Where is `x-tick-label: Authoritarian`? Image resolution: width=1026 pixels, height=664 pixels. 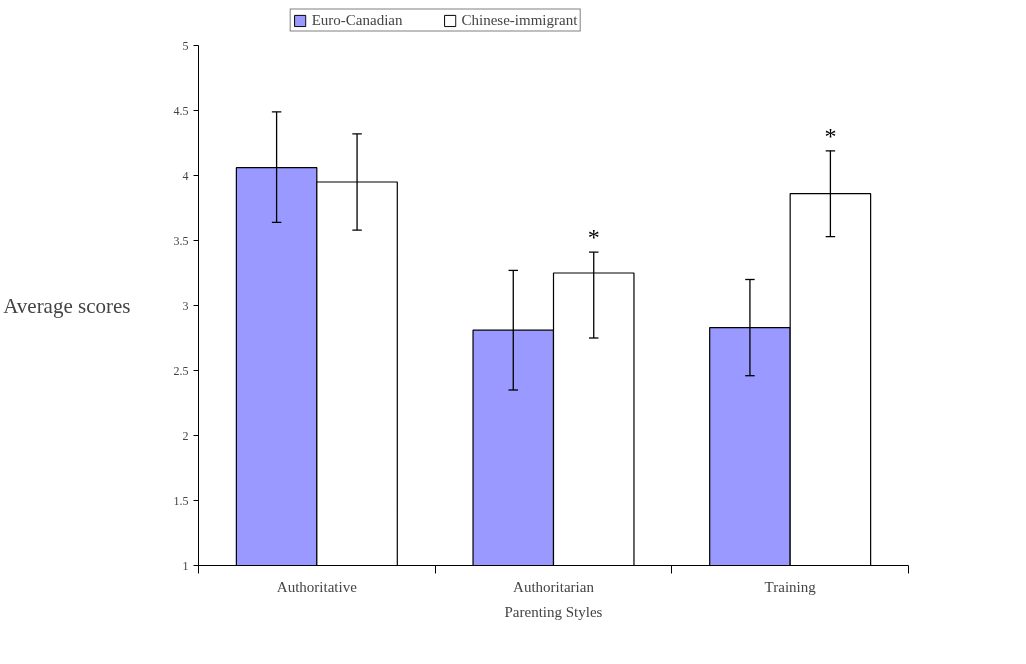
x-tick-label: Authoritarian is located at coordinates (554, 586).